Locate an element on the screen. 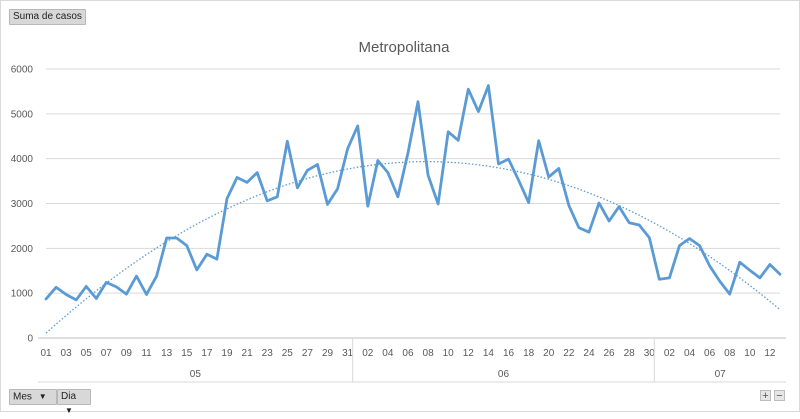 This screenshot has width=800, height=419. day-field-label: Dia is located at coordinates (69, 396).